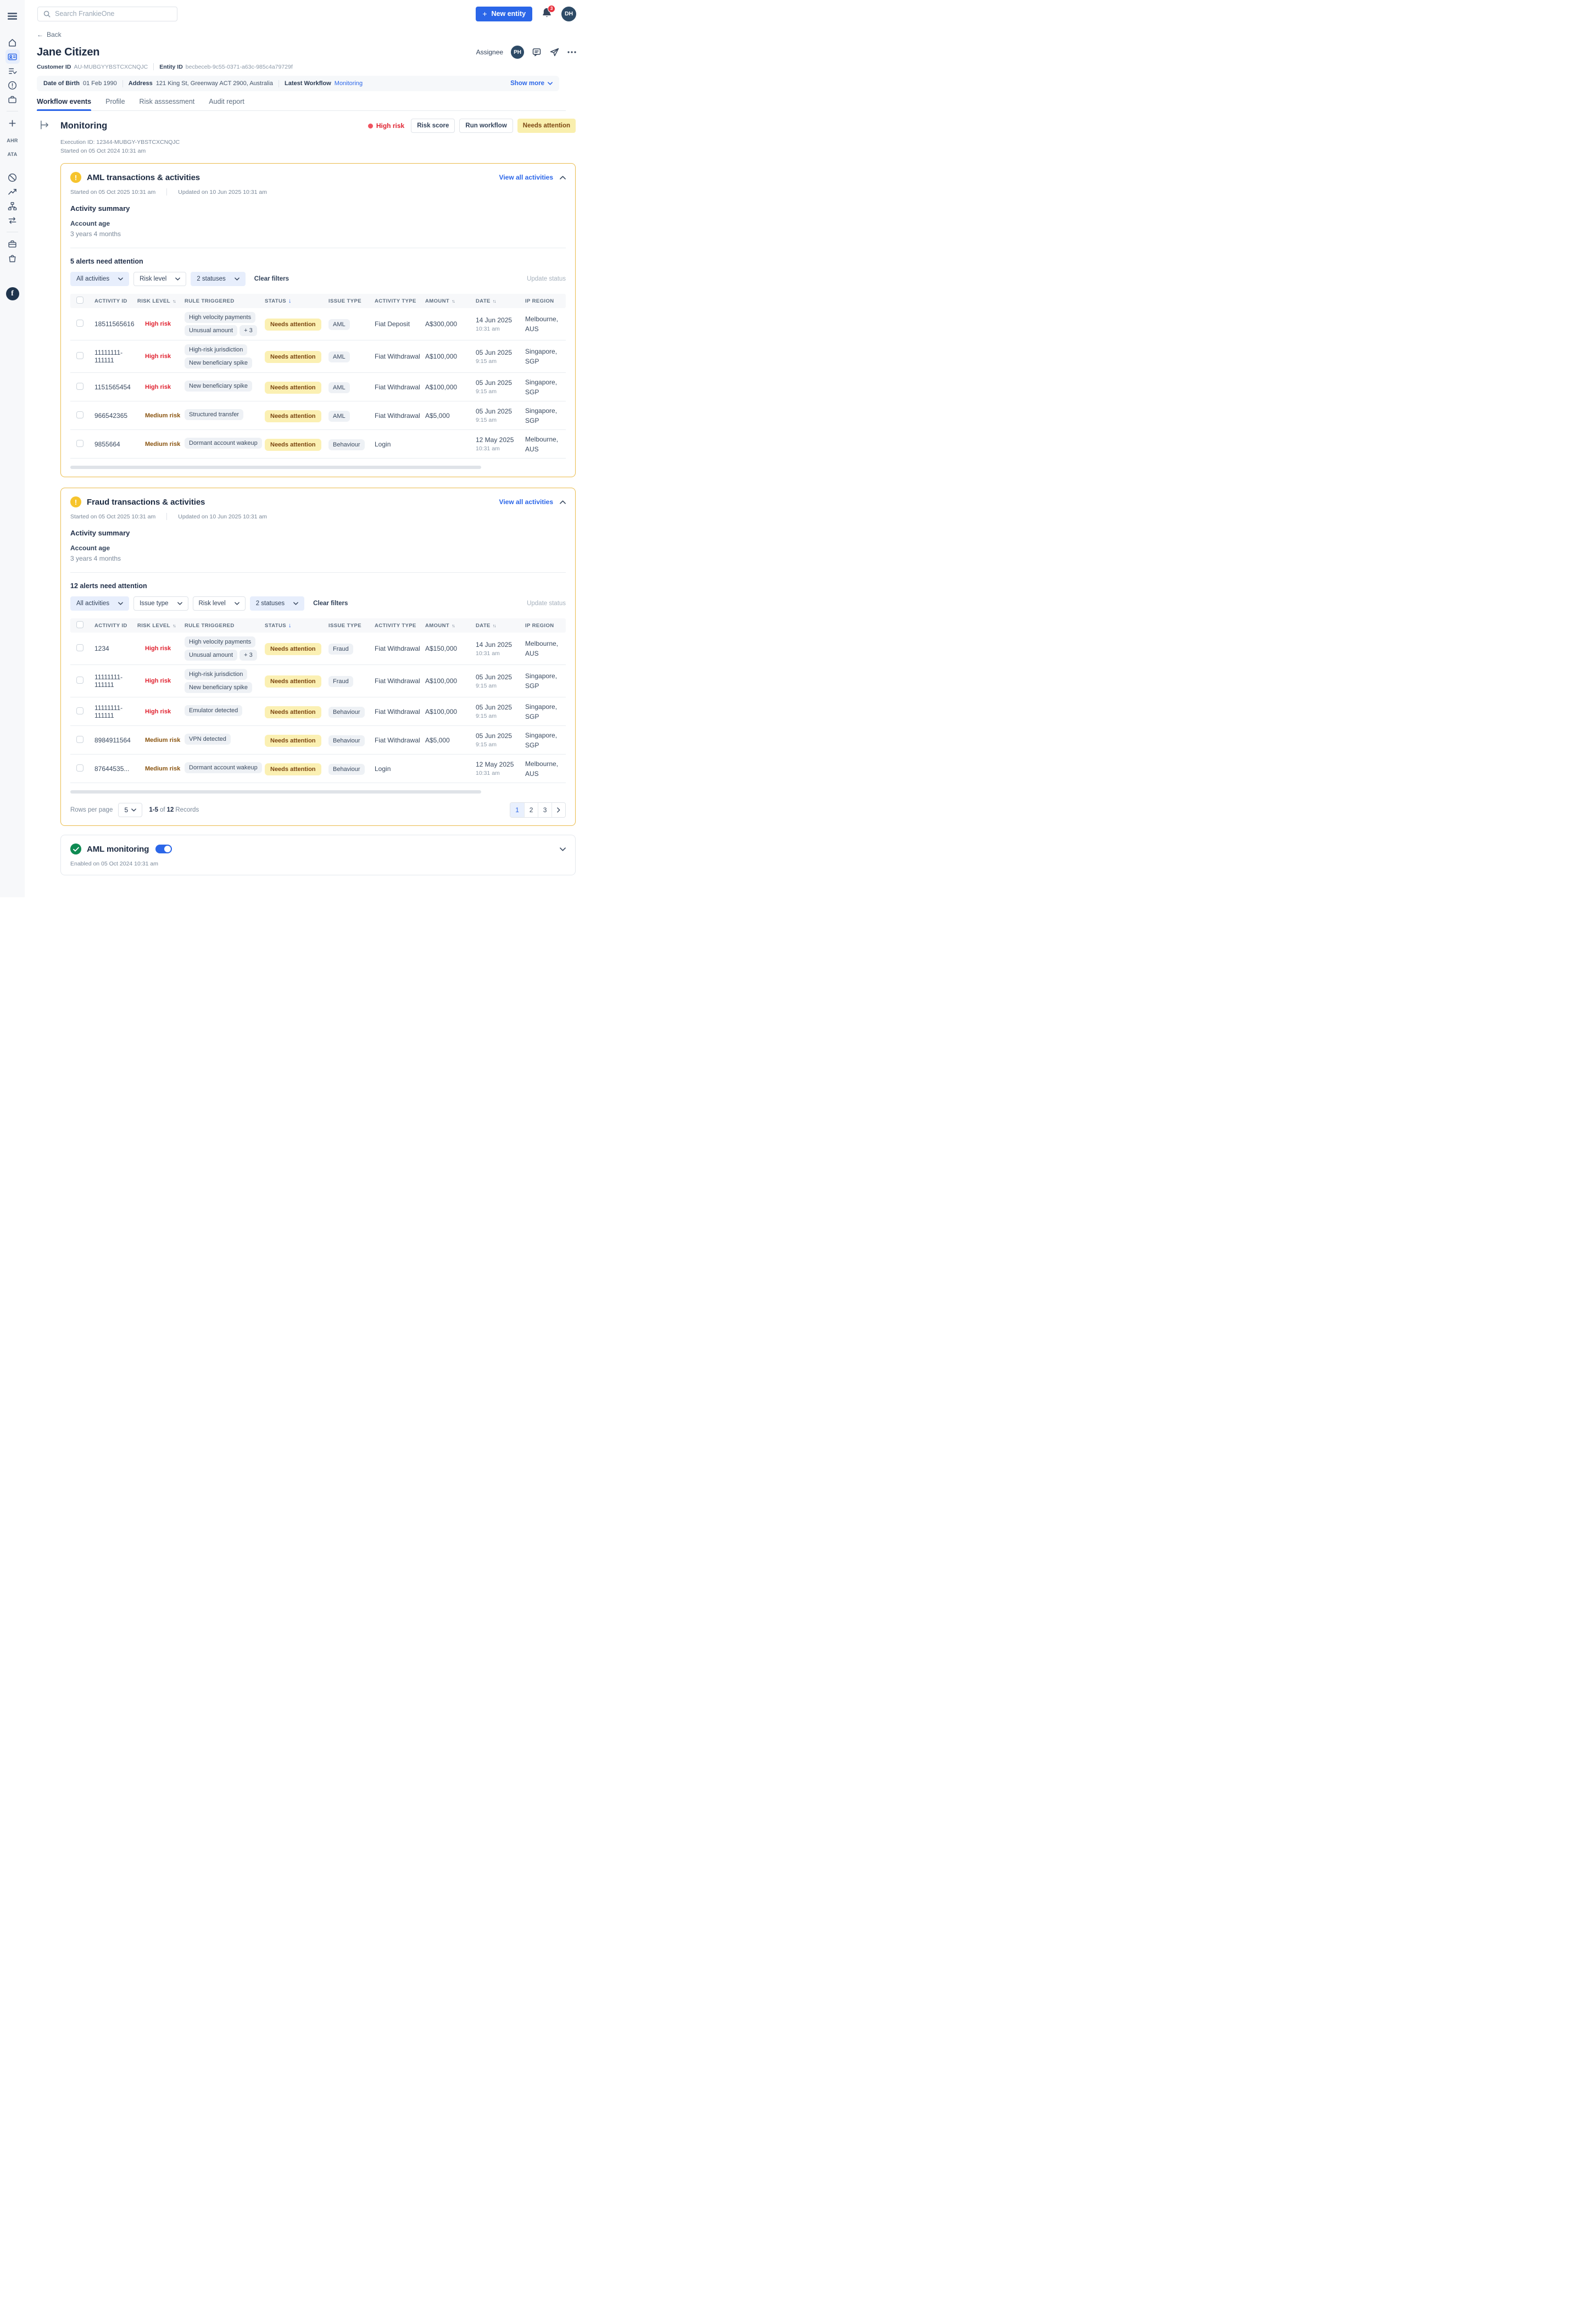 The height and width of the screenshot is (2324, 1582). Describe the element at coordinates (505, 13) in the screenshot. I see `new-entity-button: + New entity` at that location.